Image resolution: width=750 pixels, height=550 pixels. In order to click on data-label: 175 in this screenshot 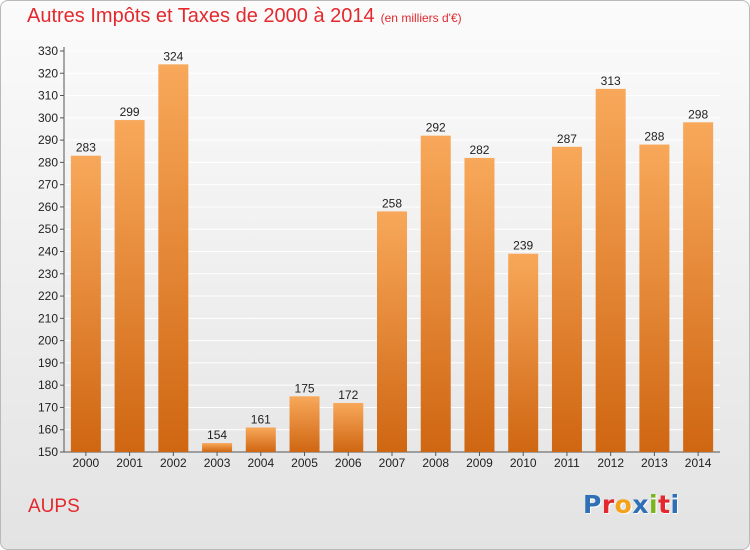, I will do `click(305, 388)`.